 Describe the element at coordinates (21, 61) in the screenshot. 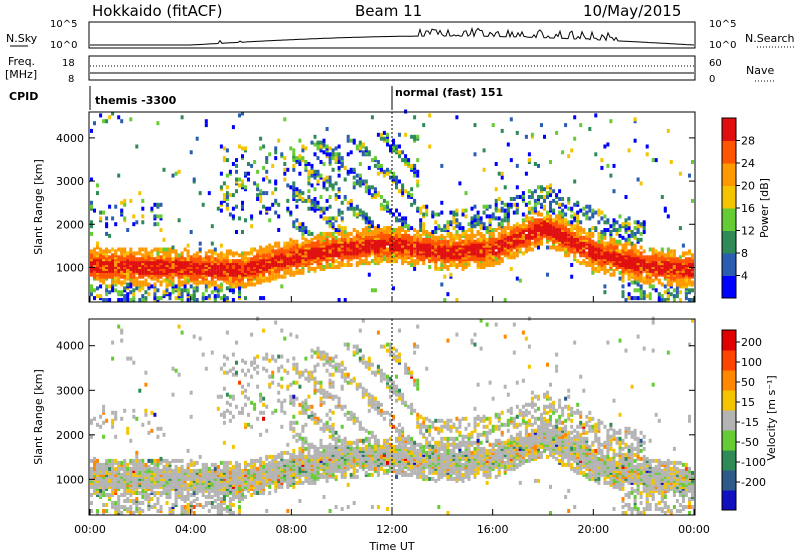

I see `freq-label: Freq.` at that location.